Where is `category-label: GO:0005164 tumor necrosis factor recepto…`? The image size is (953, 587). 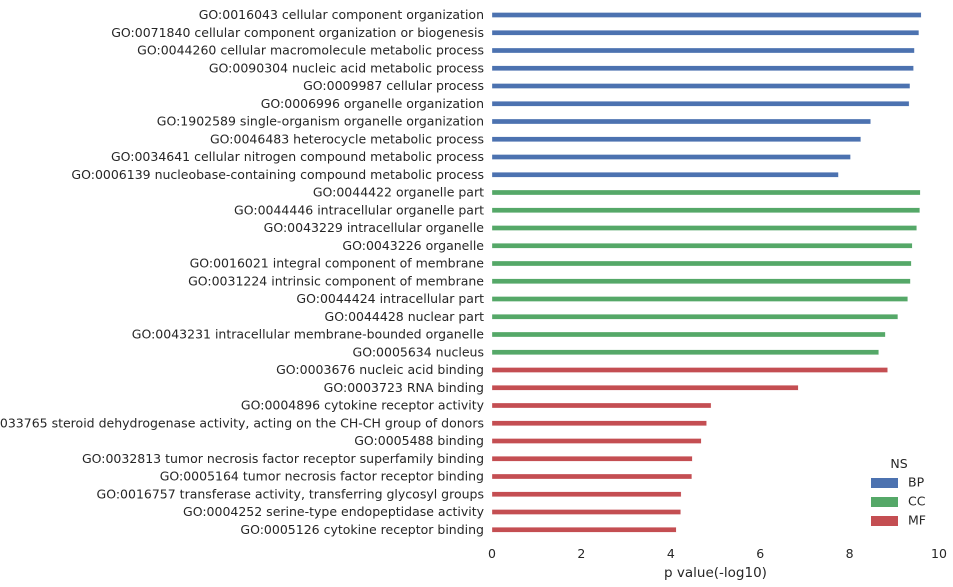 category-label: GO:0005164 tumor necrosis factor recepto… is located at coordinates (322, 476).